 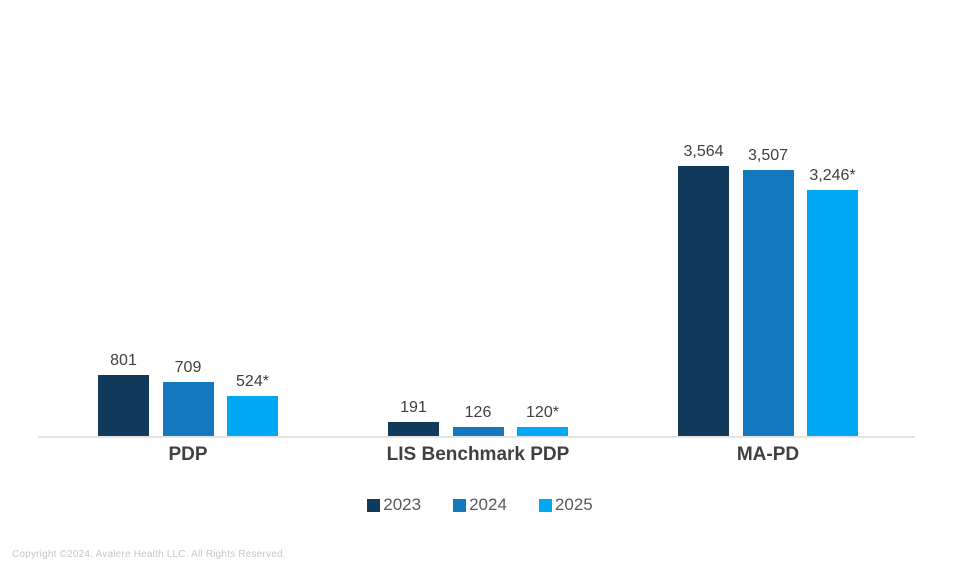 What do you see at coordinates (402, 504) in the screenshot?
I see `legend-label-2023: 2023` at bounding box center [402, 504].